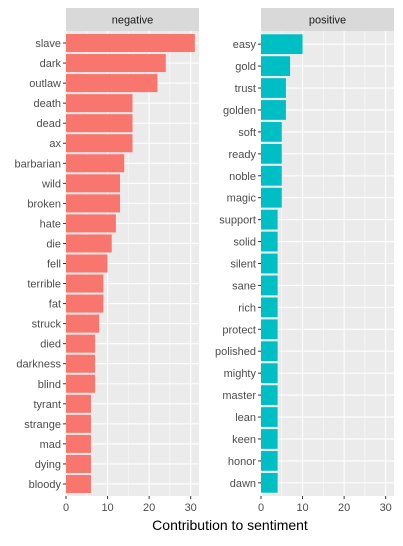 The height and width of the screenshot is (546, 403). What do you see at coordinates (99, 103) in the screenshot?
I see `bar-death` at bounding box center [99, 103].